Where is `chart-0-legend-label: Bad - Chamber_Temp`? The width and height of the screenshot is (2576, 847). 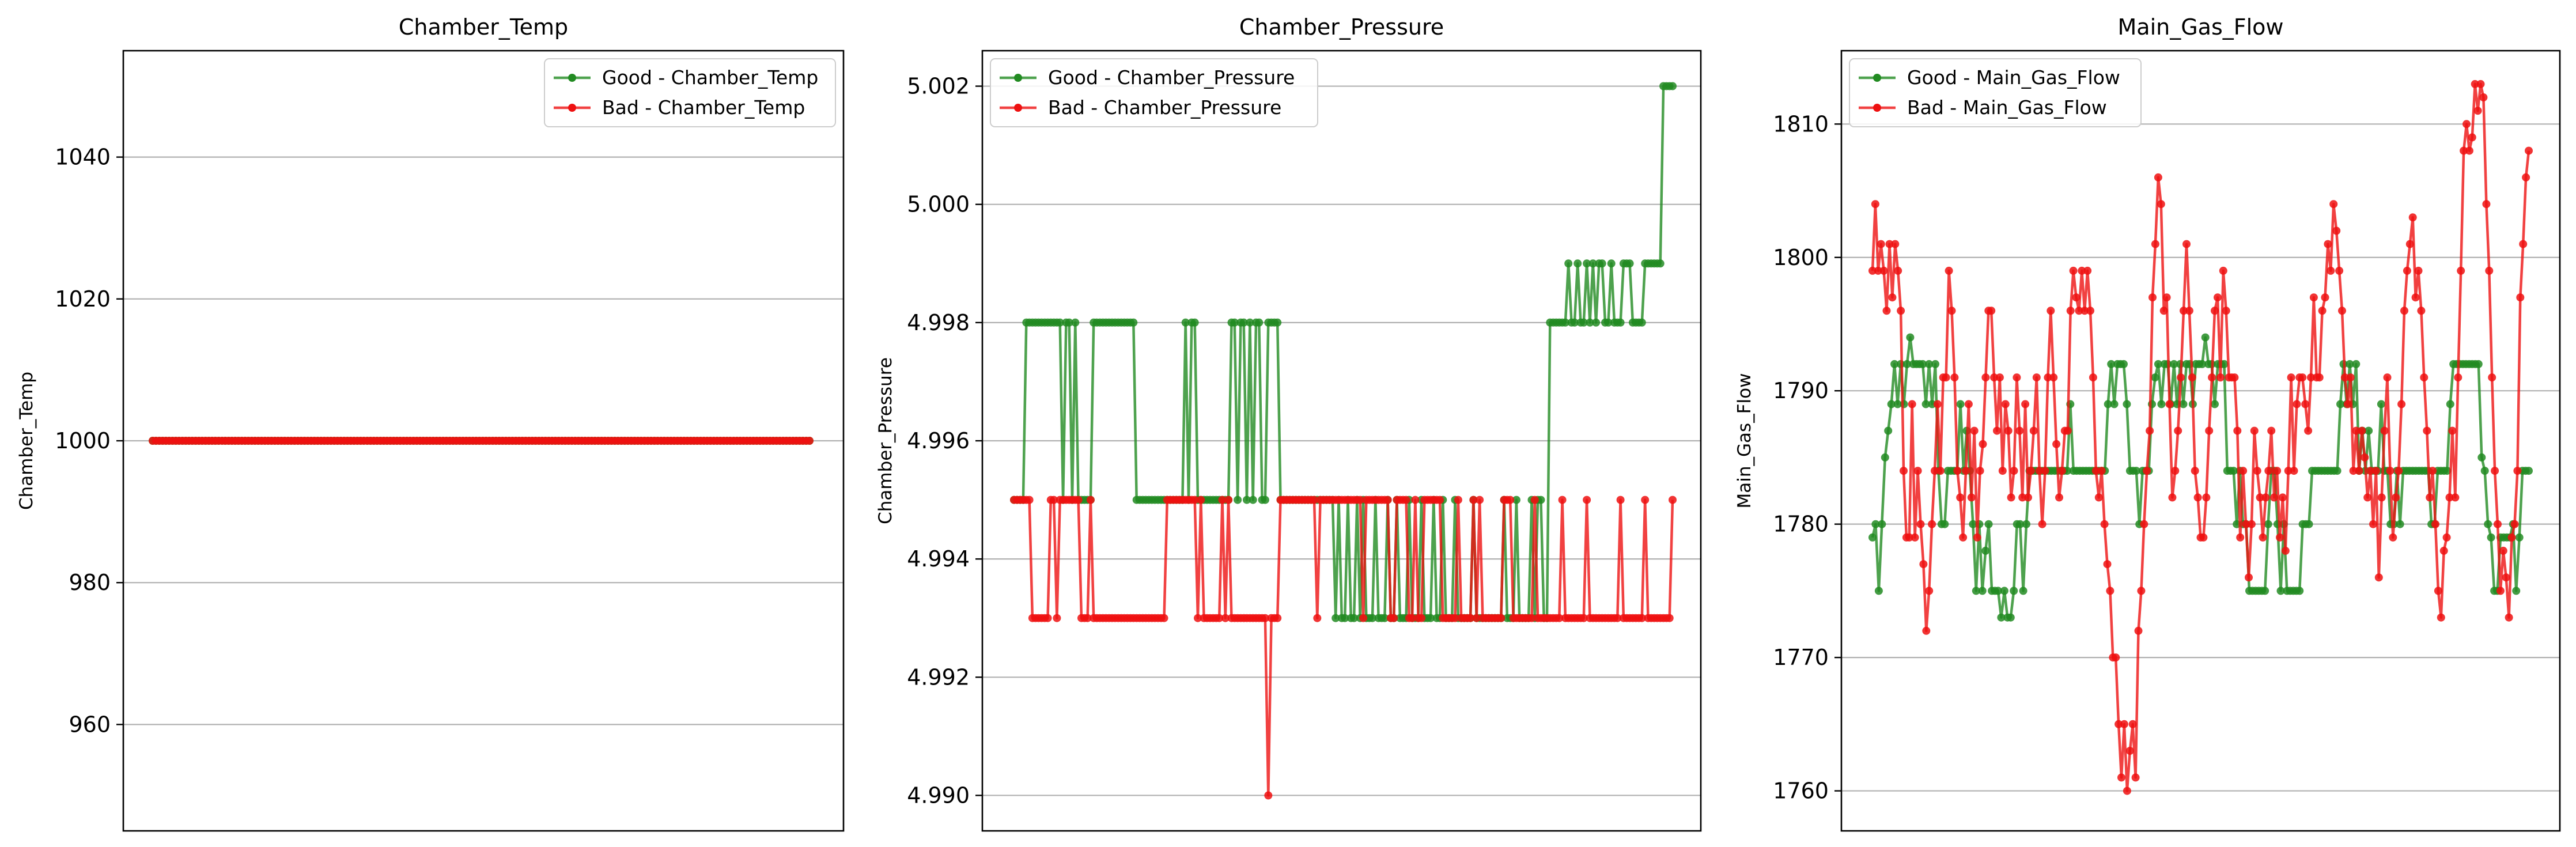
chart-0-legend-label: Bad - Chamber_Temp is located at coordinates (703, 107).